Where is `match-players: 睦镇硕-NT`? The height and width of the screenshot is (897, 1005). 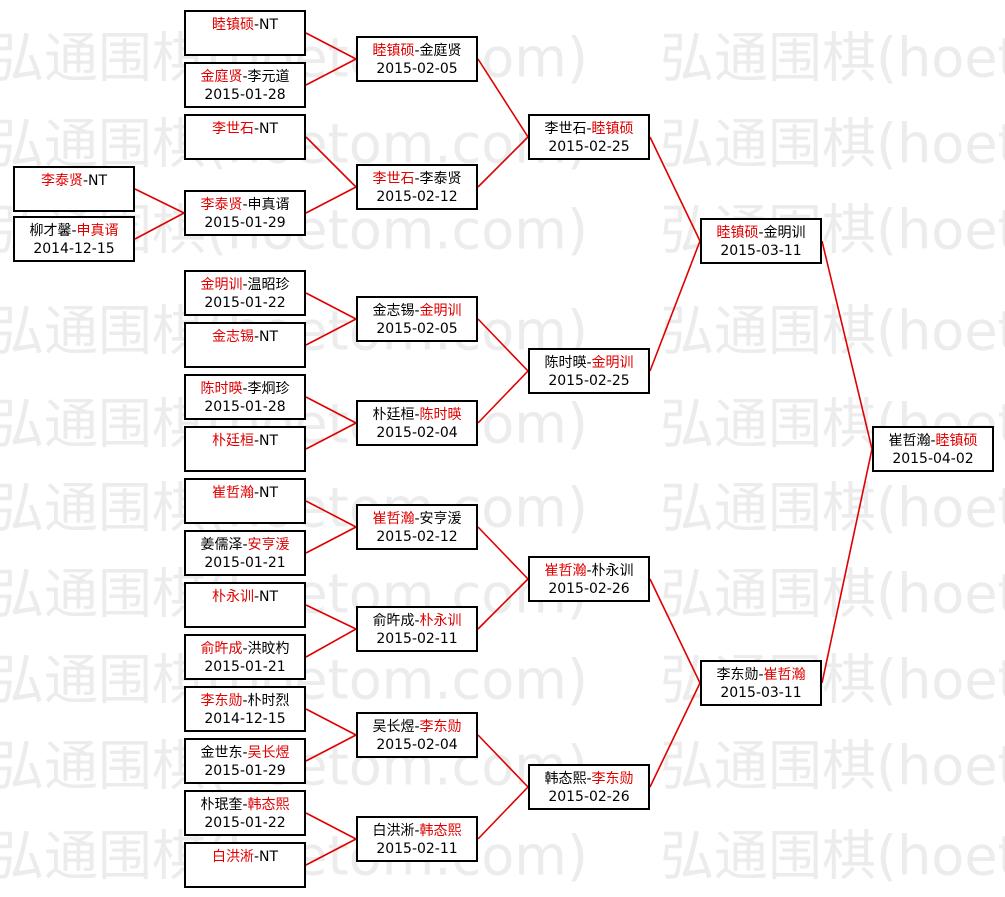
match-players: 睦镇硕-NT is located at coordinates (245, 25).